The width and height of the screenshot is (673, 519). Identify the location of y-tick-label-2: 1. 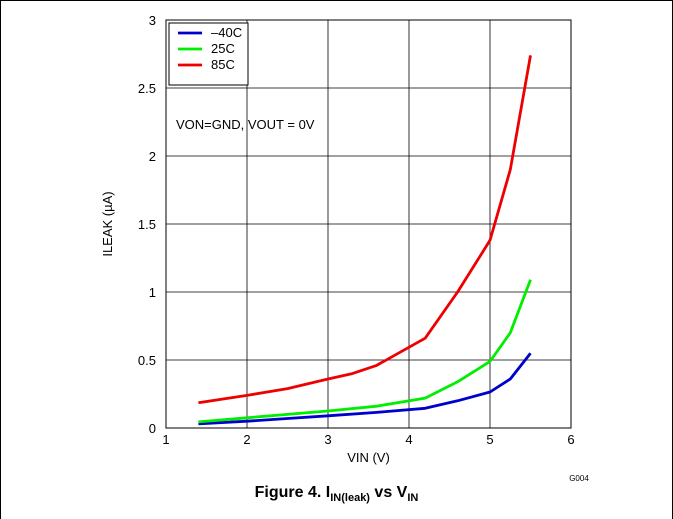
(152, 292).